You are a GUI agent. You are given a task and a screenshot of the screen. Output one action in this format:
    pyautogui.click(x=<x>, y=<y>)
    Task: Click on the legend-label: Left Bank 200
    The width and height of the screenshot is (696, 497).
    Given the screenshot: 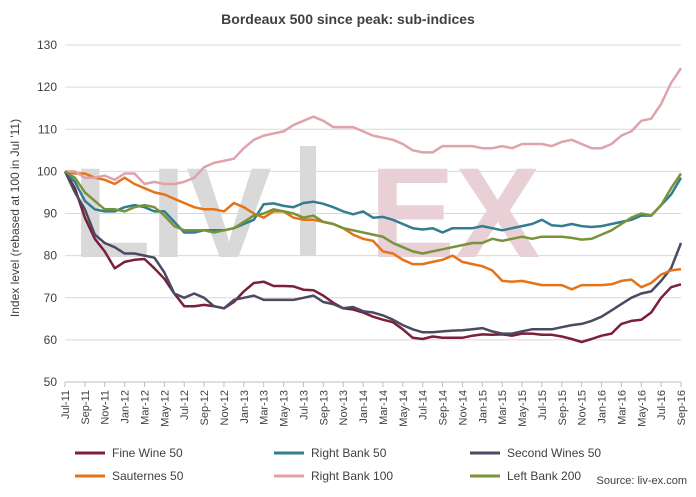 What is the action you would take?
    pyautogui.click(x=544, y=476)
    